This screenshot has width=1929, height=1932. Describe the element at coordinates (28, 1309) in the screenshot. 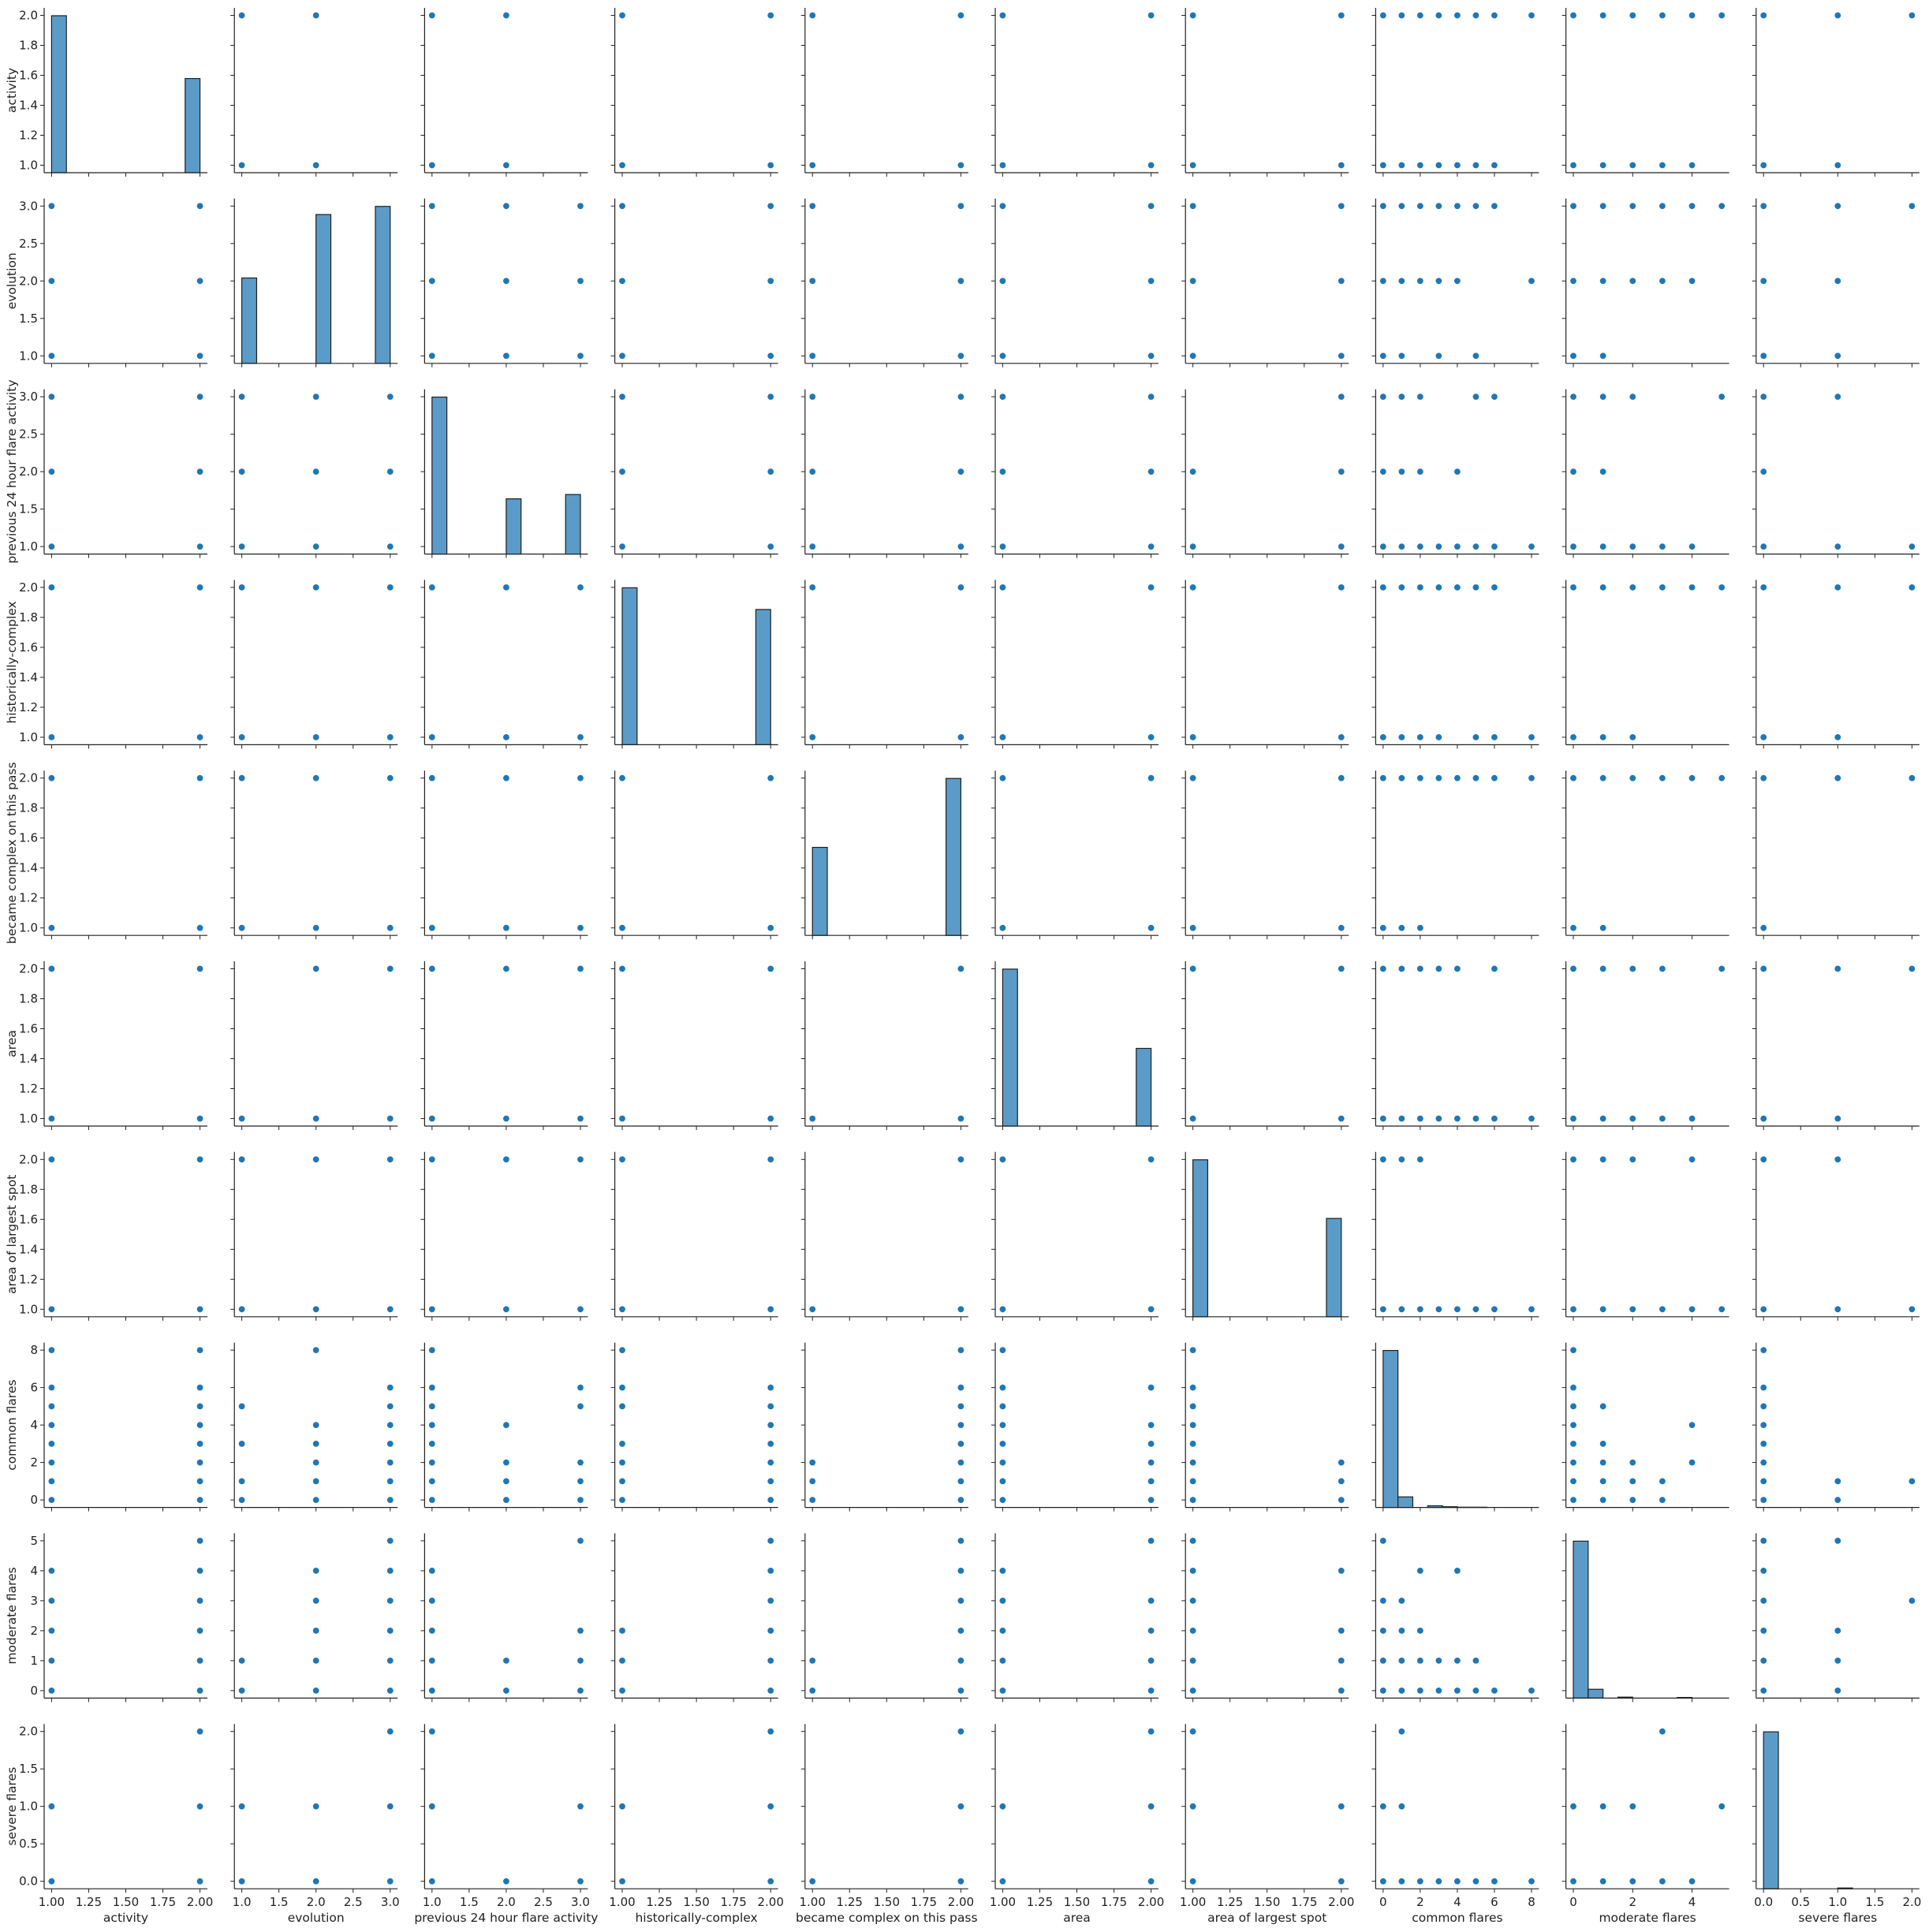

I see `y-tick-label: 1.0` at that location.